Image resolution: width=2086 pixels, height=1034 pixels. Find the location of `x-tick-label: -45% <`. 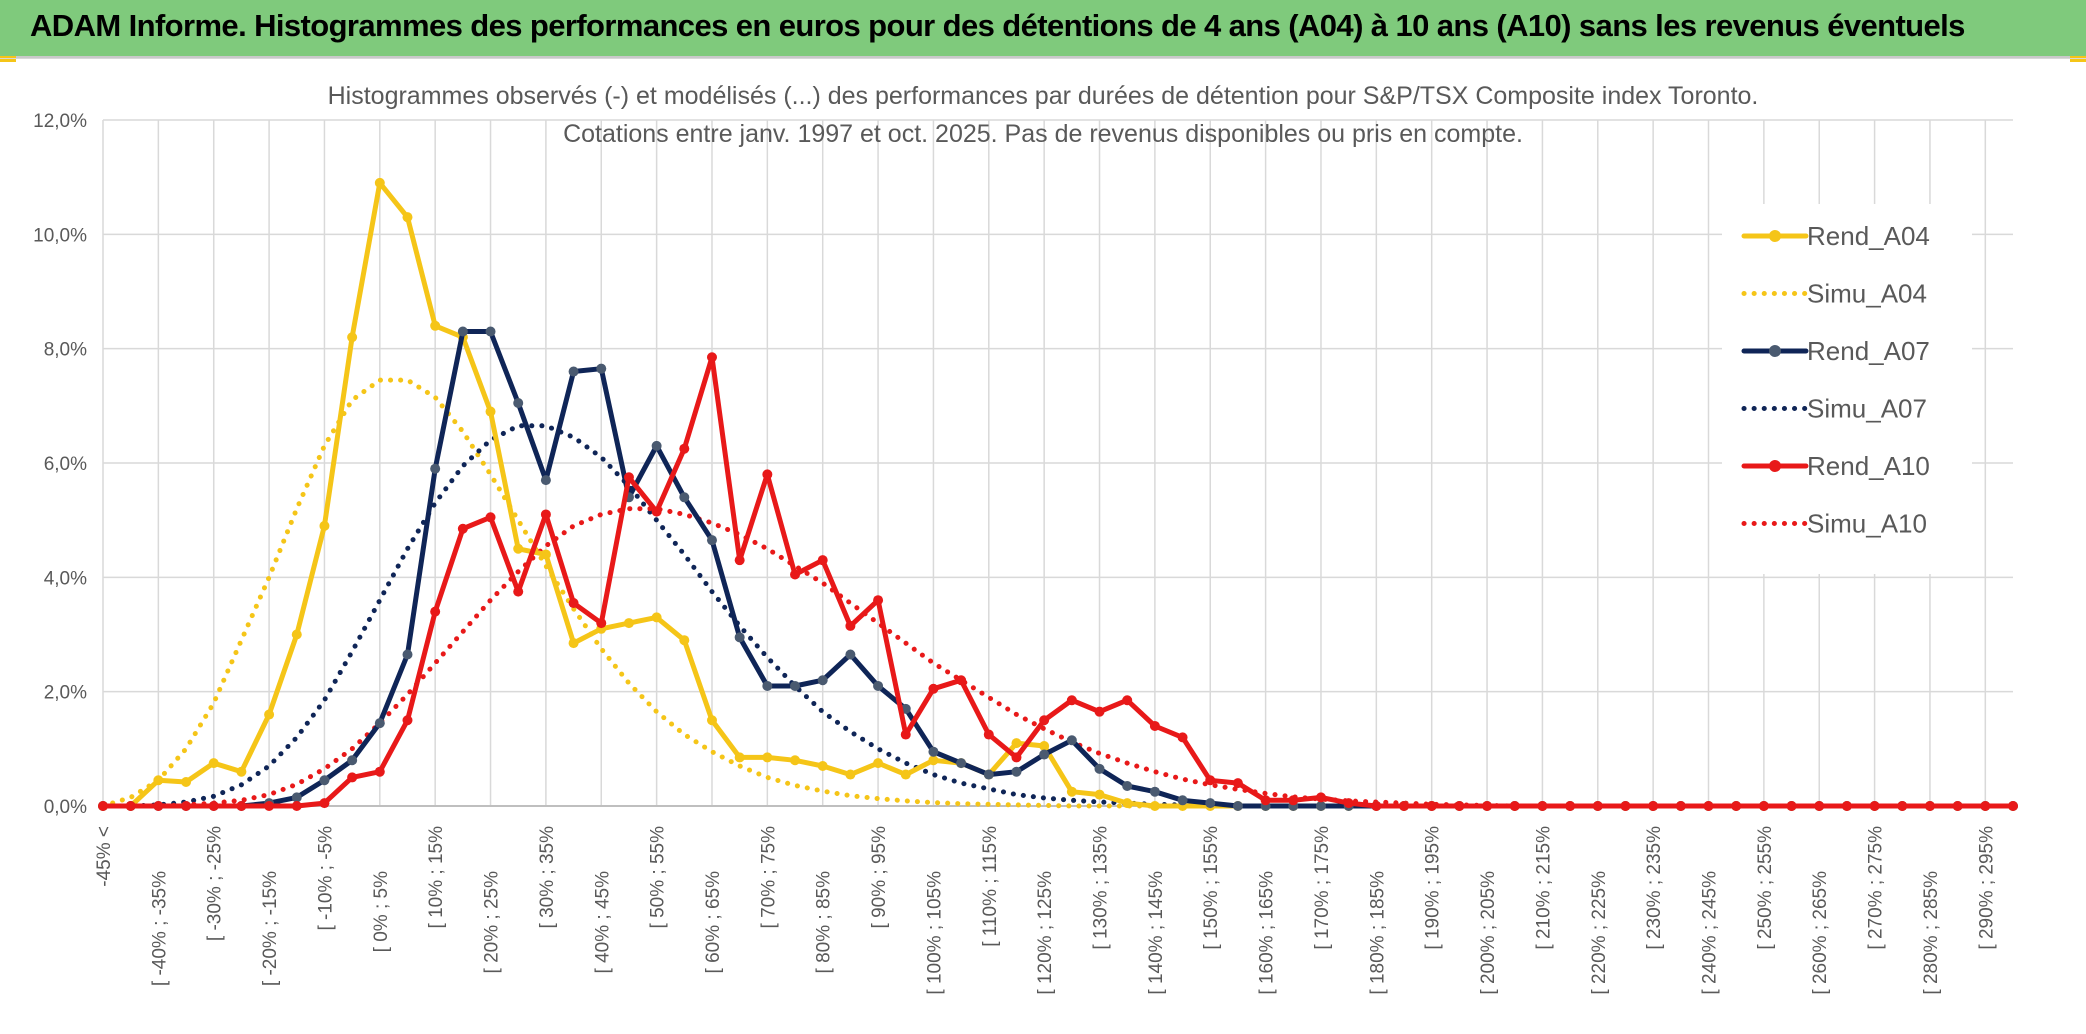

x-tick-label: -45% < is located at coordinates (104, 856).